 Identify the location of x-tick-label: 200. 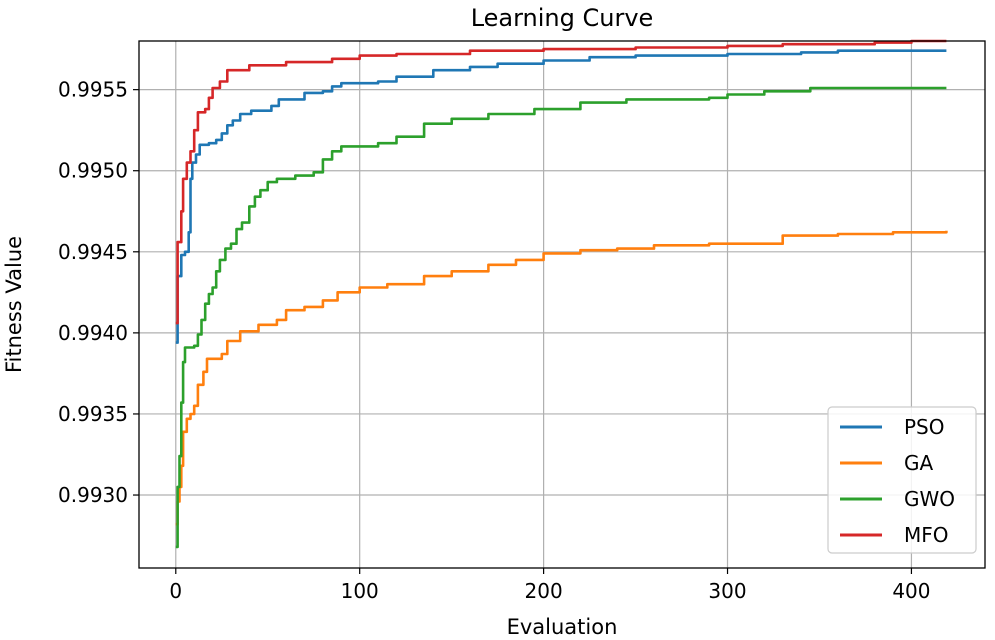
(544, 591).